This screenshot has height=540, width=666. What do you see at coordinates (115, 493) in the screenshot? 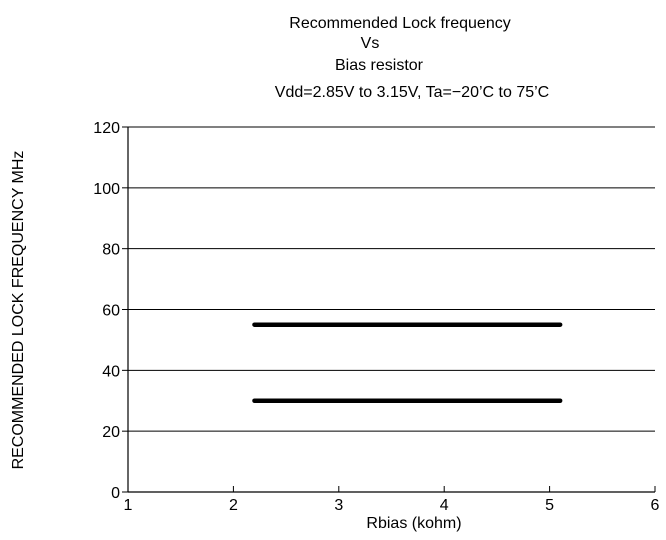
I see `y-tick-label-0: 0` at bounding box center [115, 493].